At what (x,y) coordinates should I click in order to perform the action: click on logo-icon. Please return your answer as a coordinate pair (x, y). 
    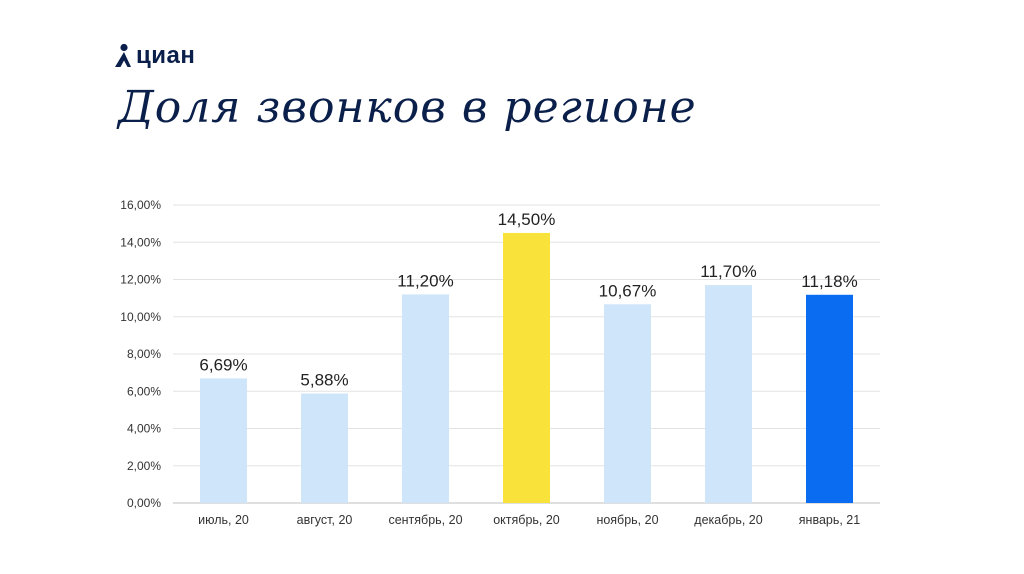
    Looking at the image, I should click on (123, 55).